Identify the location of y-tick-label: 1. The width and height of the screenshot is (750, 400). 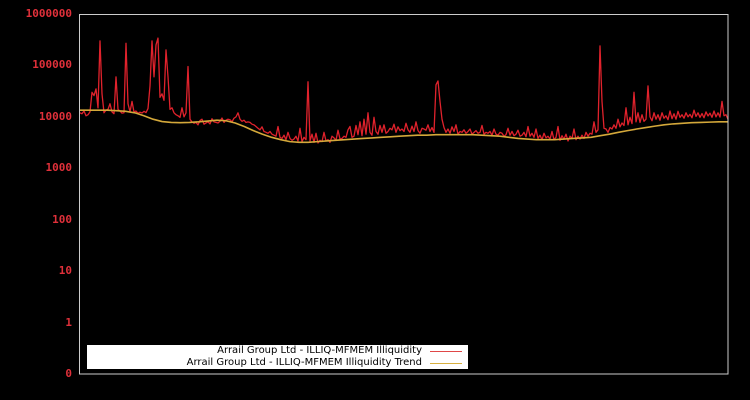
(68, 322).